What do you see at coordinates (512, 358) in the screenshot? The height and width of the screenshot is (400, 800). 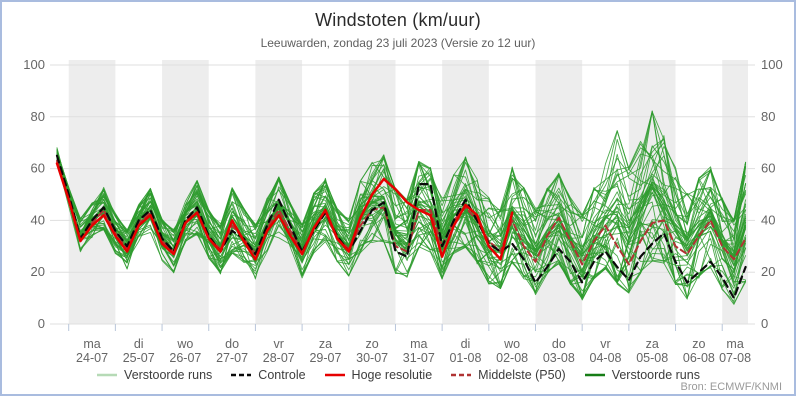 I see `svg-text: 02-08` at bounding box center [512, 358].